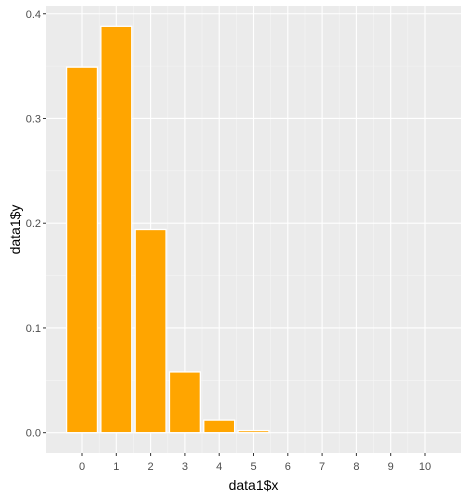 The height and width of the screenshot is (498, 467). What do you see at coordinates (33, 119) in the screenshot?
I see `y-tick-label: 0.3` at bounding box center [33, 119].